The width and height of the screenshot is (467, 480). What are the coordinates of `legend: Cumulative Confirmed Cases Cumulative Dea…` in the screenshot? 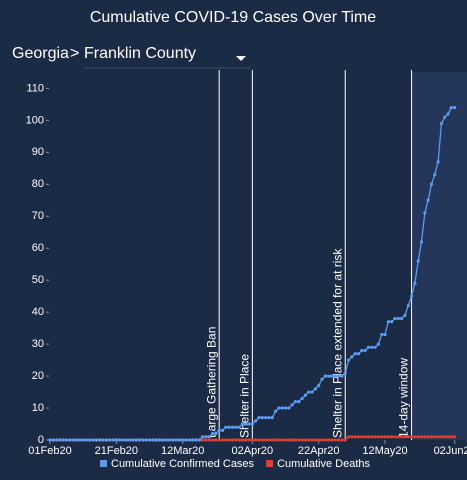 It's located at (235, 464).